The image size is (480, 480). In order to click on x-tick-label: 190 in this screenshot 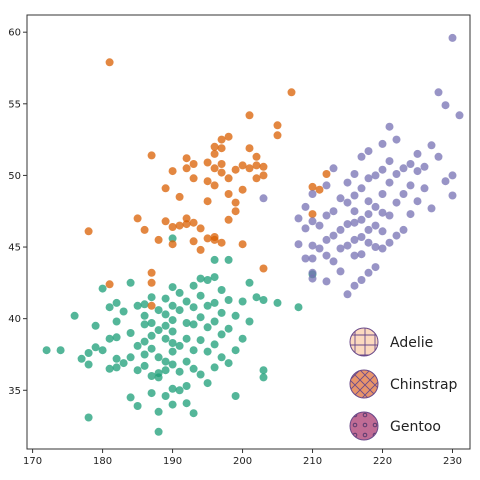, I will do `click(172, 461)`.